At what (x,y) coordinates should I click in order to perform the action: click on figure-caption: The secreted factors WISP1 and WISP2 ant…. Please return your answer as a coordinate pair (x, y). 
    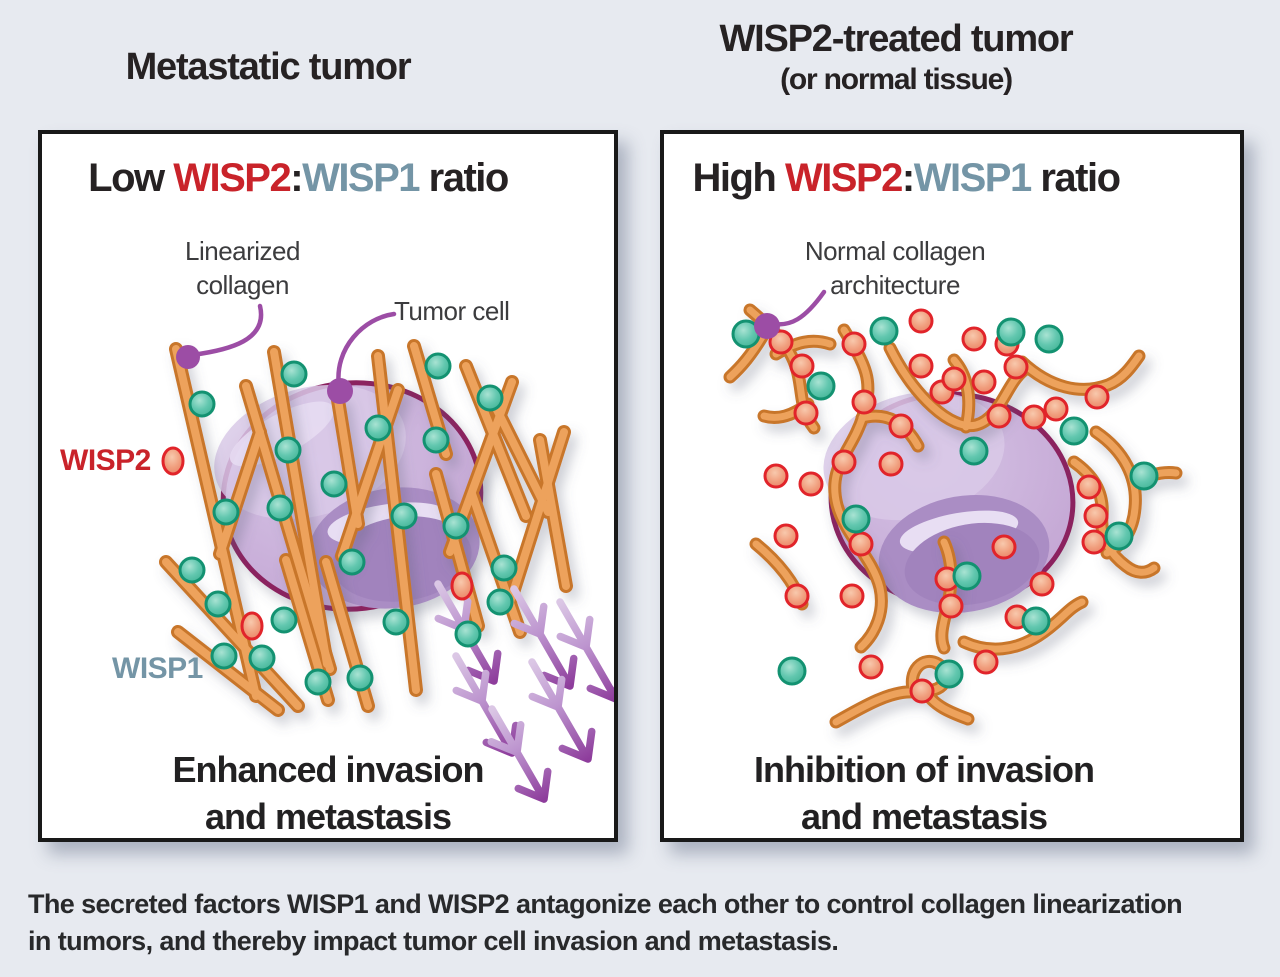
    Looking at the image, I should click on (645, 923).